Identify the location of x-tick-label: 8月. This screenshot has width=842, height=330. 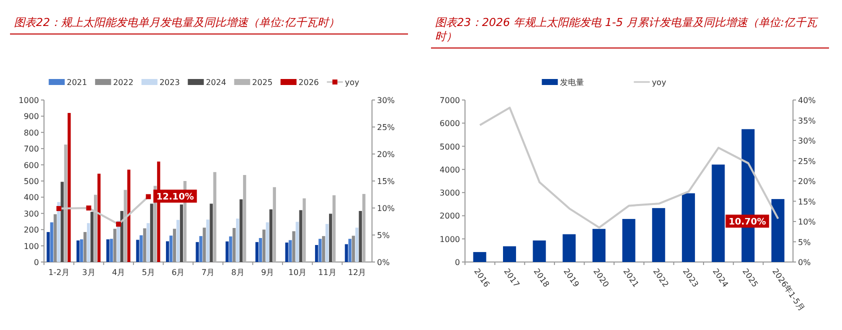
(237, 272).